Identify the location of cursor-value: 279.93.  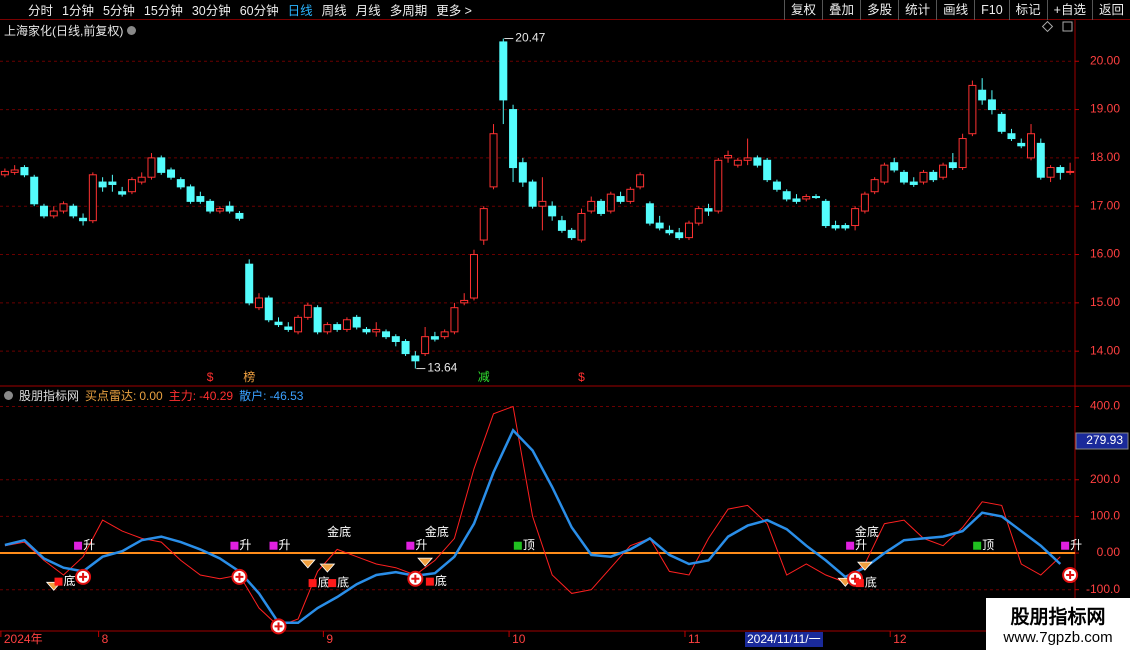
(1104, 440).